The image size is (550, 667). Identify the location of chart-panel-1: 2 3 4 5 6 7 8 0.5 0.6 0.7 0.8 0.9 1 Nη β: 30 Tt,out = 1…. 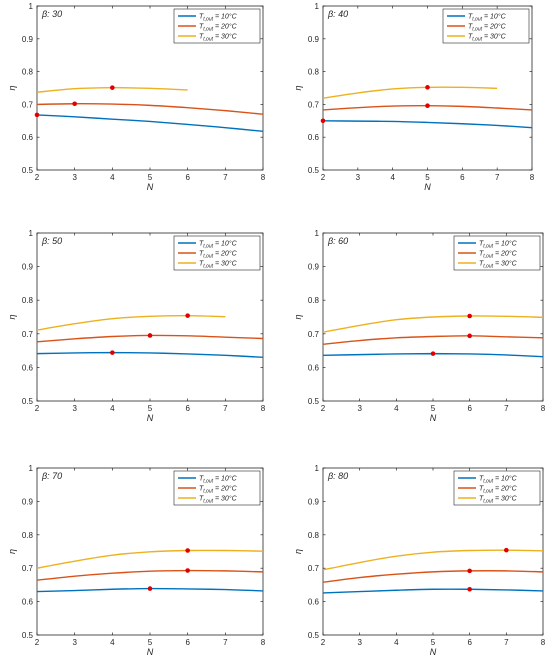
(136, 97).